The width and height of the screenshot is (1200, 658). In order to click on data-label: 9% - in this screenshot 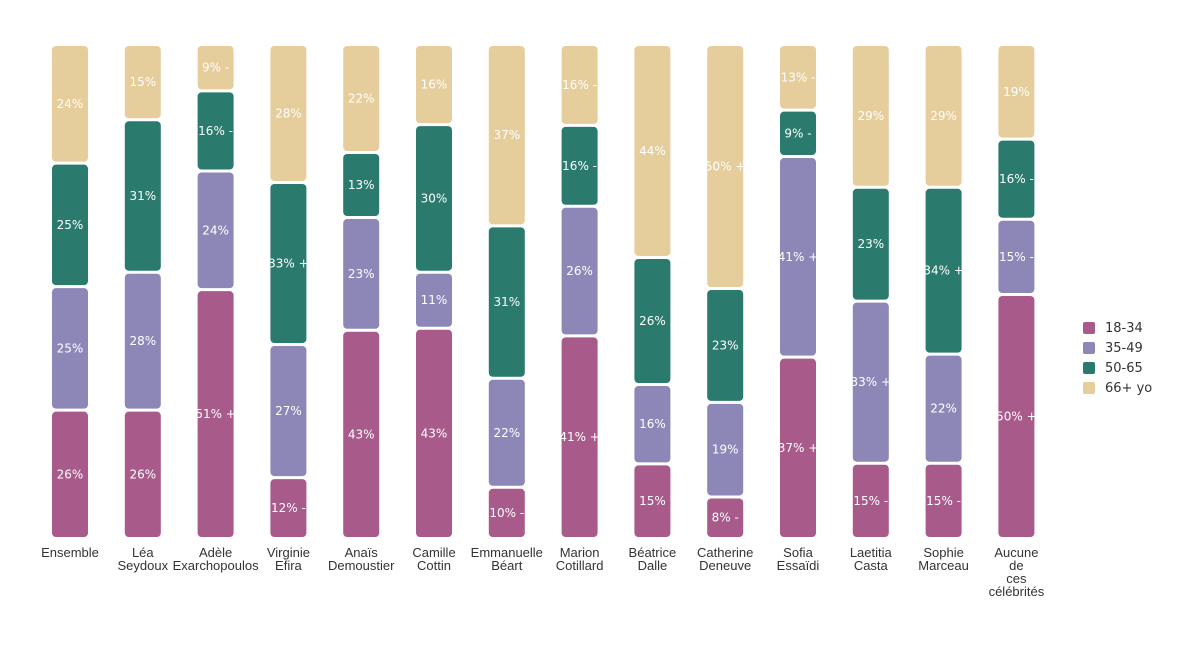, I will do `click(215, 68)`.